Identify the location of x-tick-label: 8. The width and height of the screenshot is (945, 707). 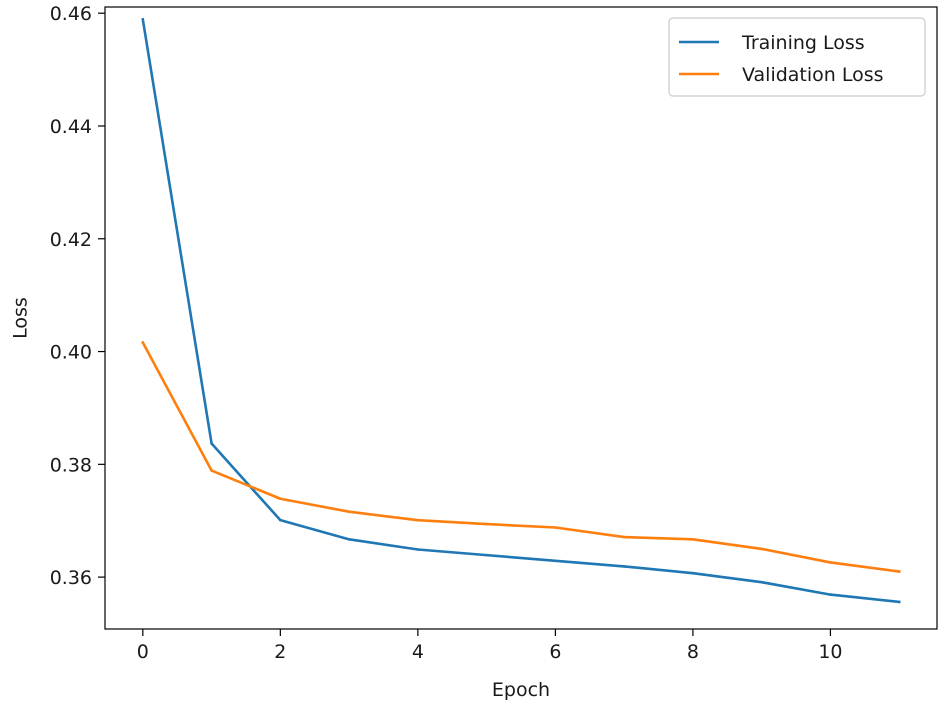
(693, 652).